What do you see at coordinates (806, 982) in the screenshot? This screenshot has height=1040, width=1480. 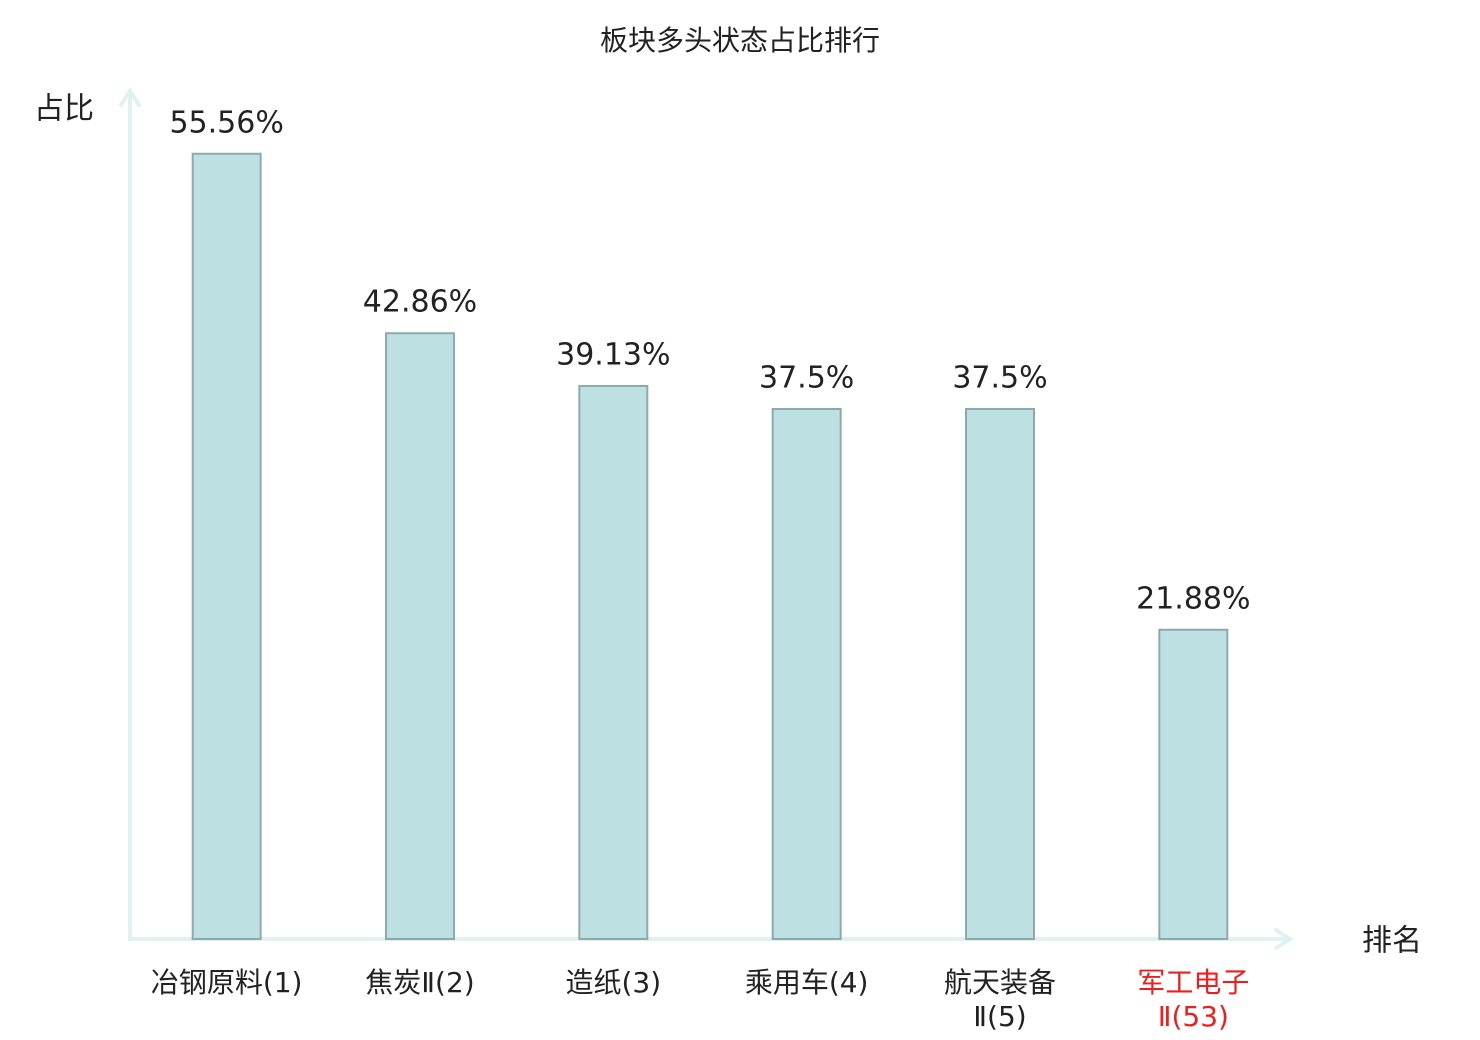 I see `x-tick-label: 乘用车(4)` at bounding box center [806, 982].